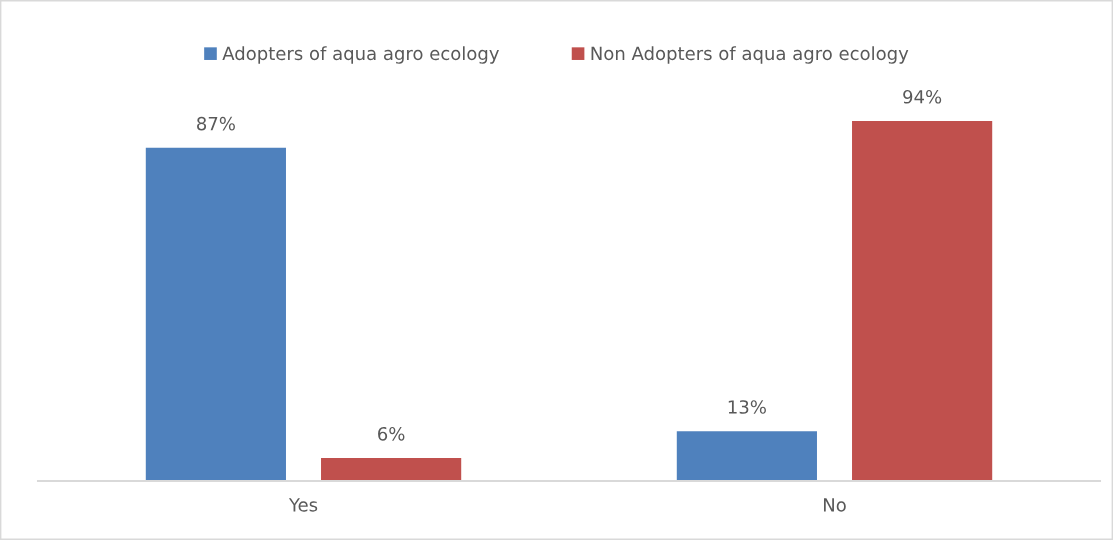  Describe the element at coordinates (216, 123) in the screenshot. I see `data-label: 87%` at that location.